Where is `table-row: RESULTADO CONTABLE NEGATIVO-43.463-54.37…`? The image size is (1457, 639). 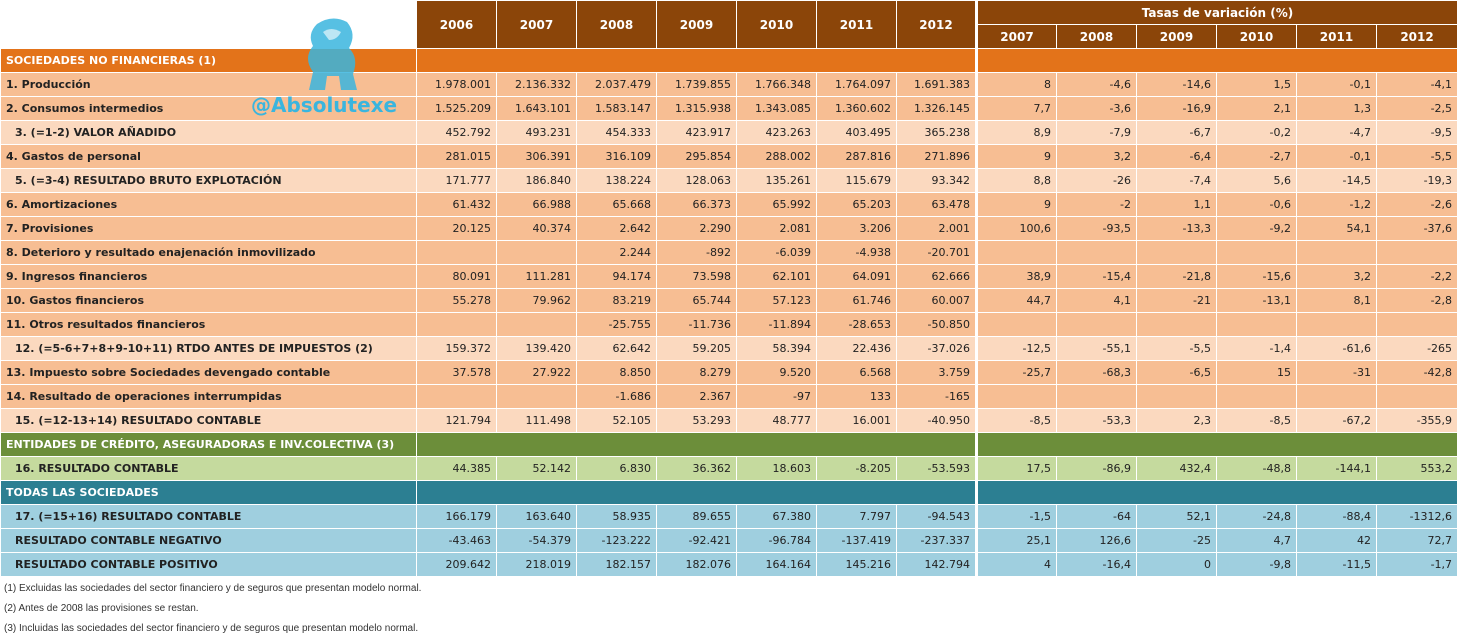 table-row: RESULTADO CONTABLE NEGATIVO-43.463-54.37… is located at coordinates (729, 541).